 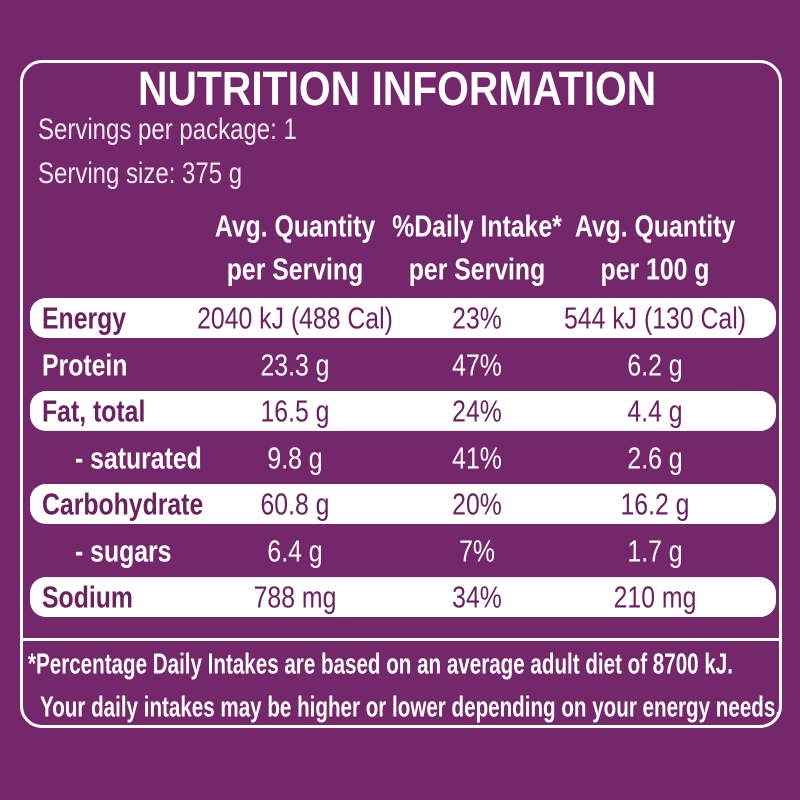 What do you see at coordinates (167, 129) in the screenshot?
I see `servings: Servings per package: 1` at bounding box center [167, 129].